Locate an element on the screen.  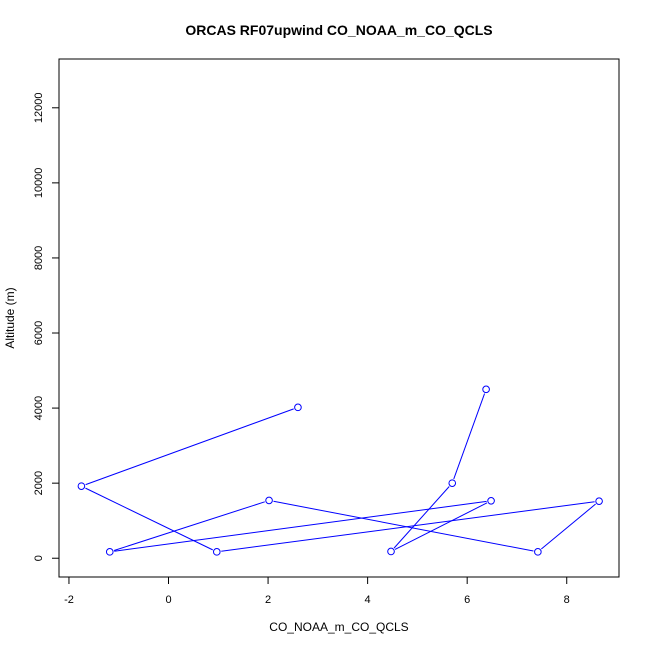
x-tick-label: 8 is located at coordinates (567, 600).